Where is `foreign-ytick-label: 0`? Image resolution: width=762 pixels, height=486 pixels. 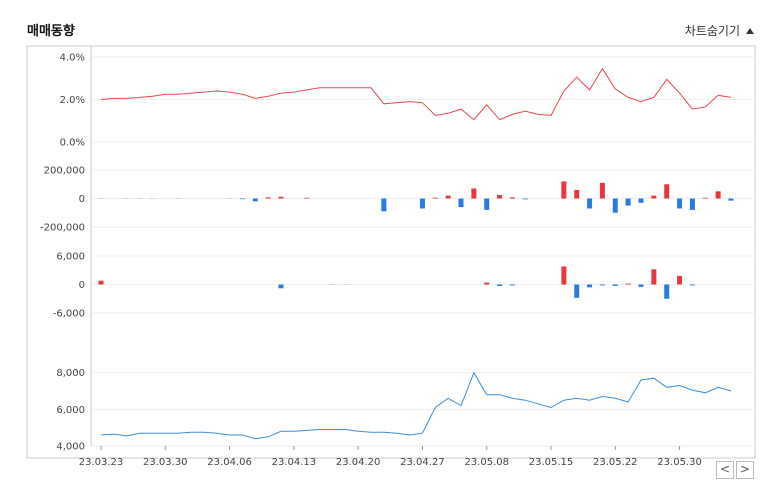 foreign-ytick-label: 0 is located at coordinates (82, 199).